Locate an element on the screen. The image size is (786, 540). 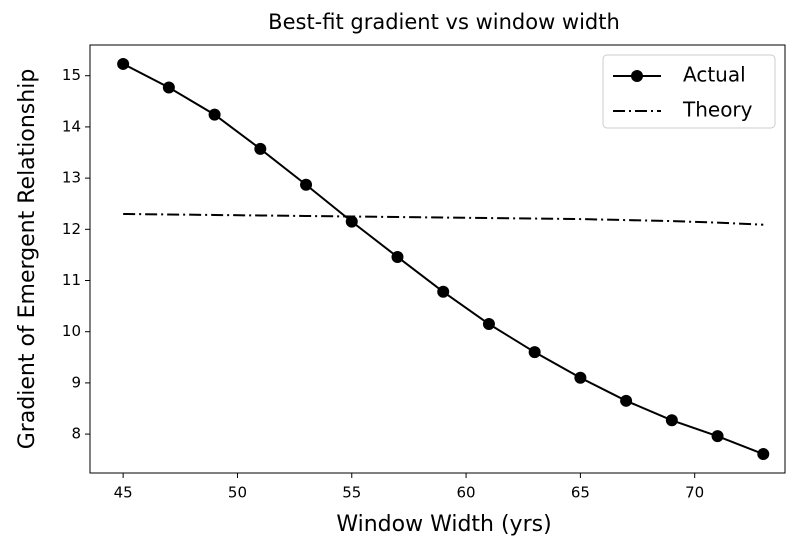
y-tick-label: 13 is located at coordinates (71, 178).